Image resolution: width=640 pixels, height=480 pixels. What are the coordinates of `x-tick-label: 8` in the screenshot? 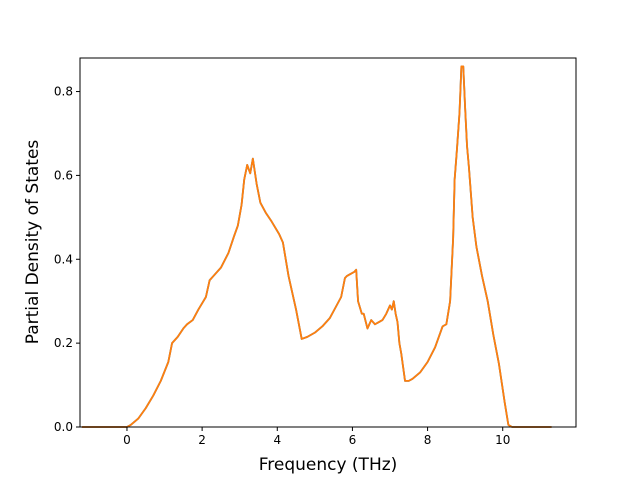 It's located at (428, 440).